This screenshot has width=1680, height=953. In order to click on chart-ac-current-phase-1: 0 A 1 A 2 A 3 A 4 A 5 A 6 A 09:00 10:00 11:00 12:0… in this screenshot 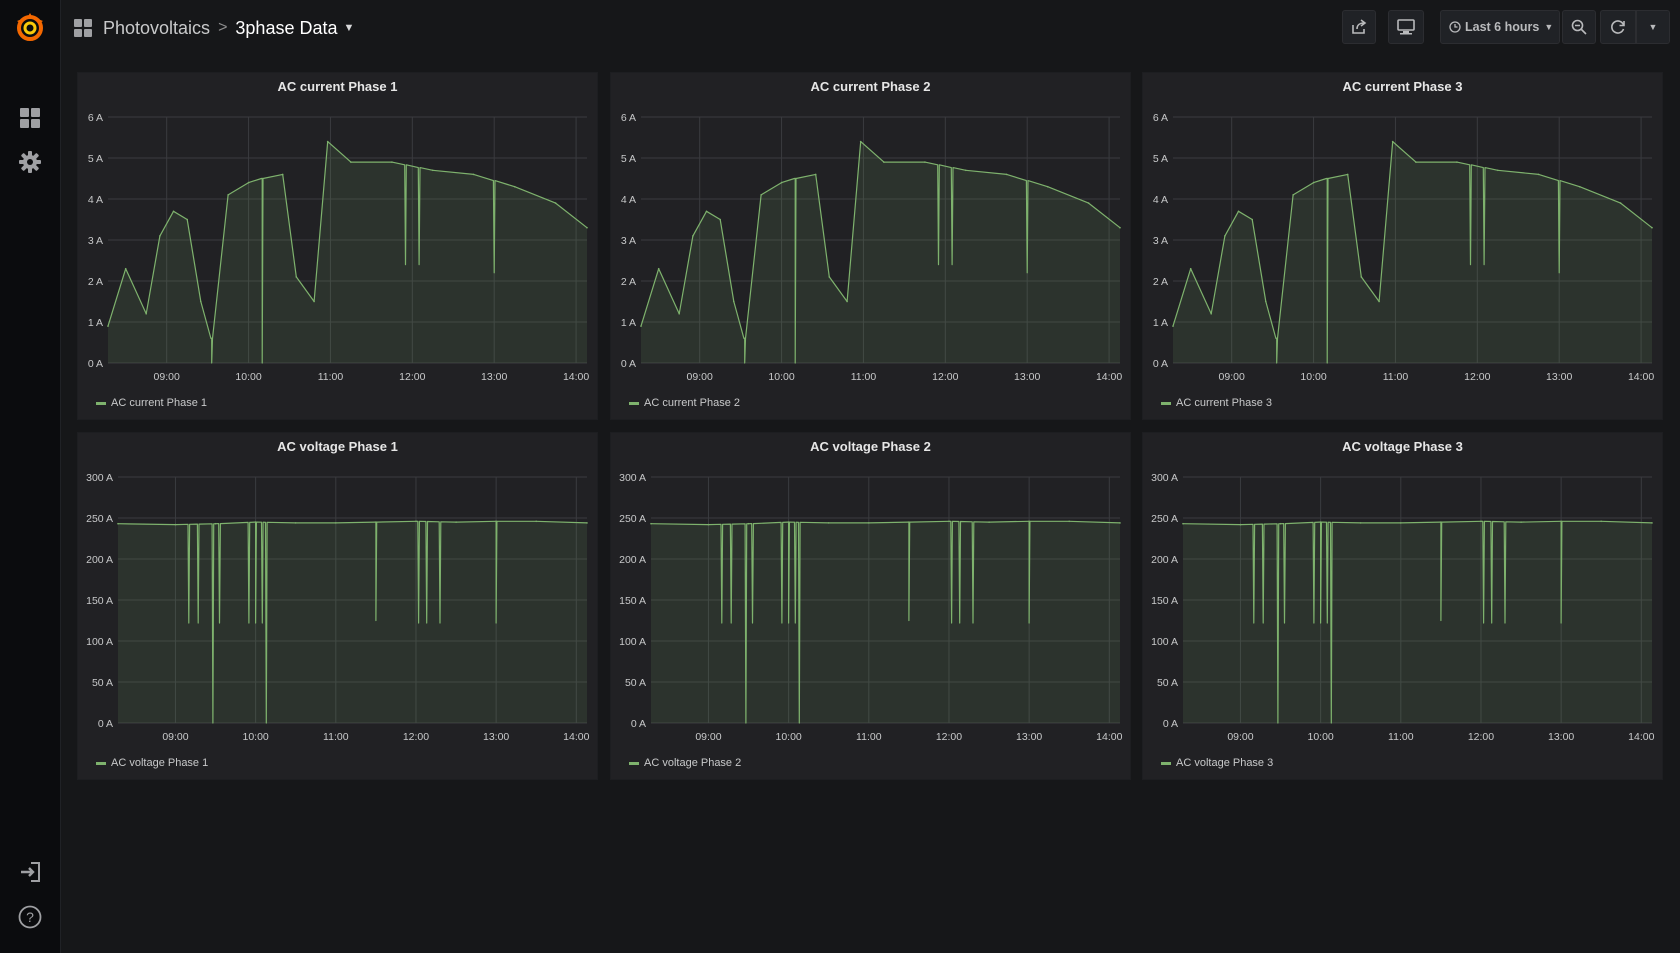, I will do `click(339, 247)`.